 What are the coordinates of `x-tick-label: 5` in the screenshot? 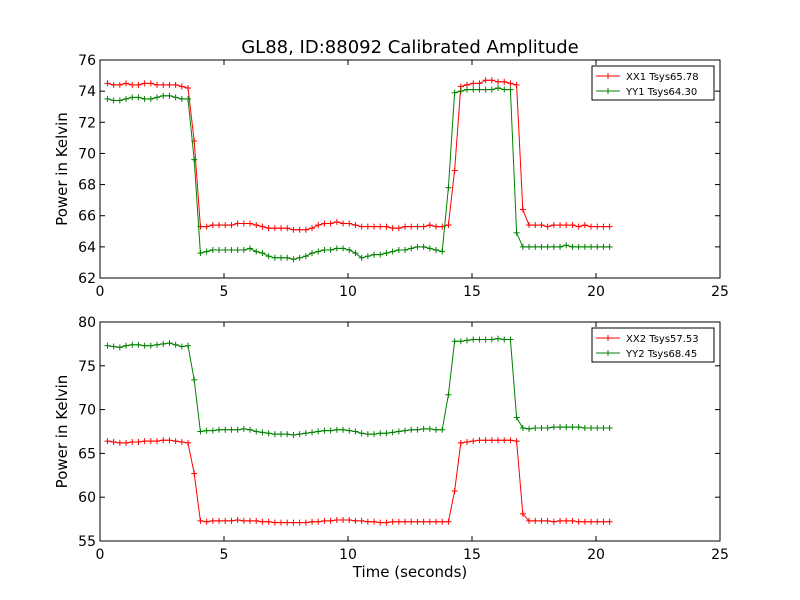 It's located at (224, 555).